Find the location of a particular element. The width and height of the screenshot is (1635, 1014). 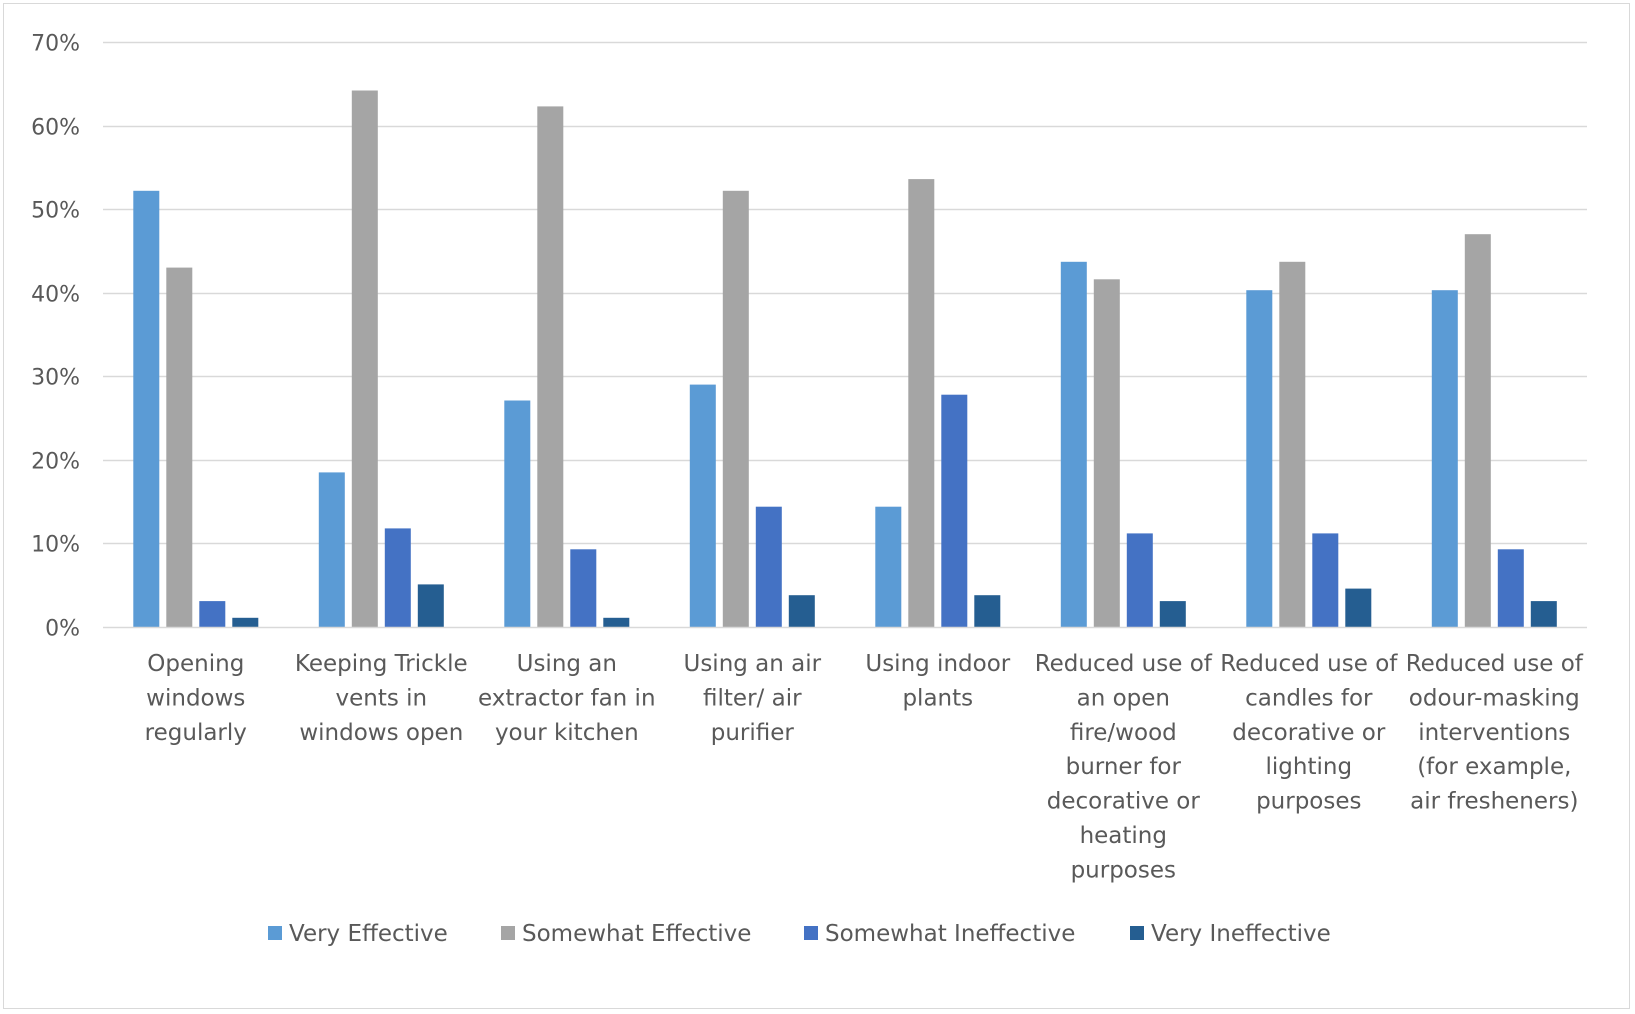

category-label-line: vents in is located at coordinates (381, 698).